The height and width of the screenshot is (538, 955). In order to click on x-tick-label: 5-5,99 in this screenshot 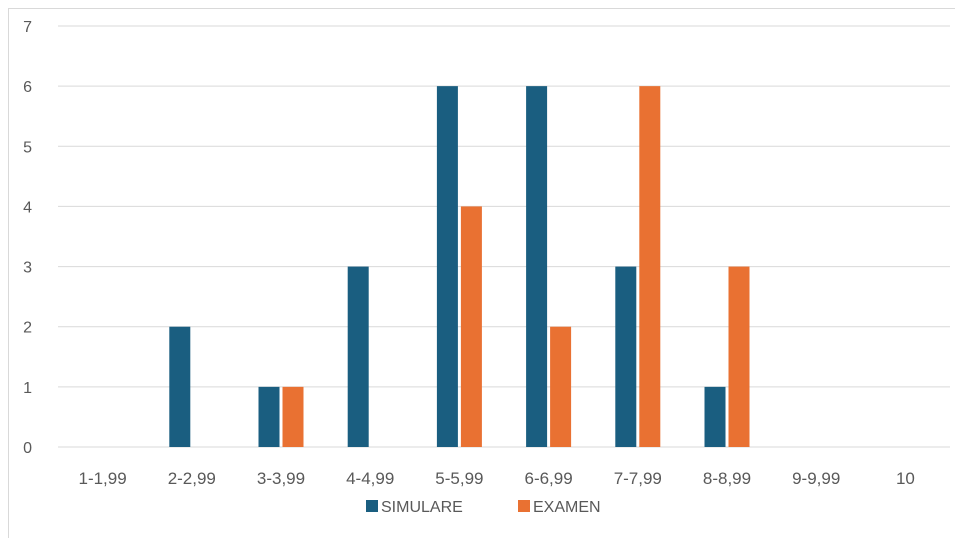, I will do `click(459, 478)`.